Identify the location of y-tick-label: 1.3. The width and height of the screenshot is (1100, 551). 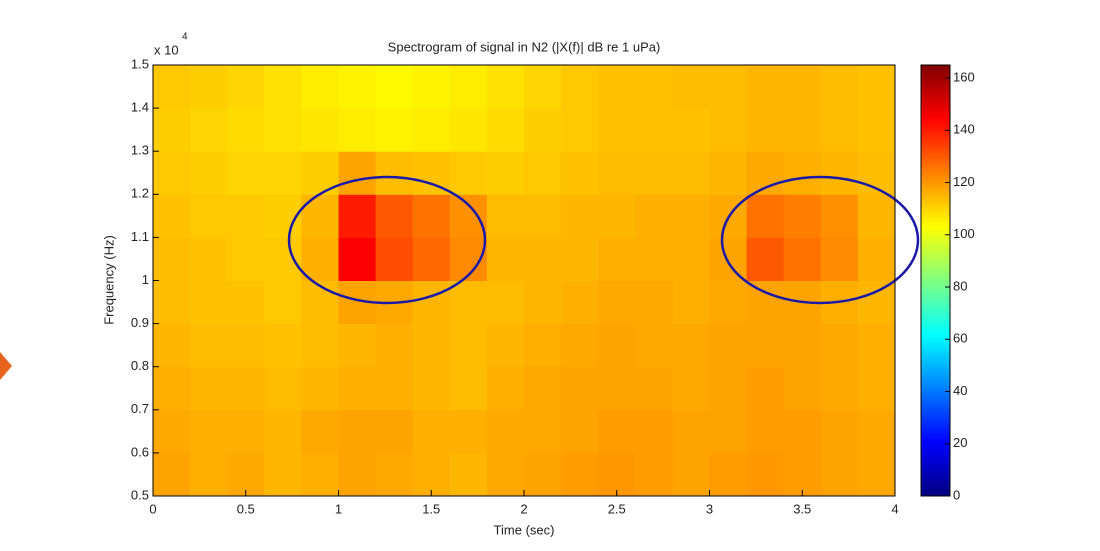
(140, 150).